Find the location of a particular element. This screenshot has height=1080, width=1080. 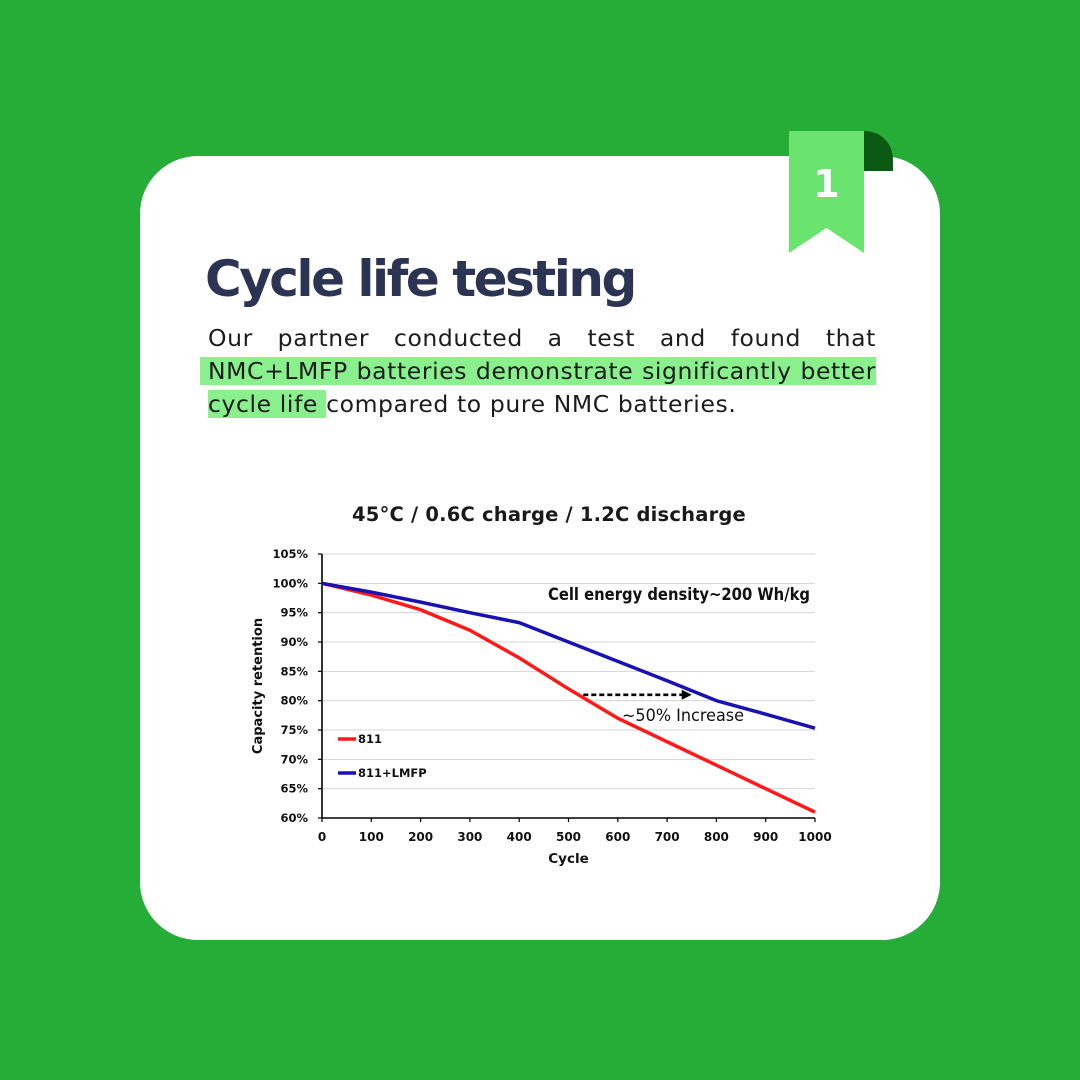

y-tick-label: 65% is located at coordinates (294, 789).